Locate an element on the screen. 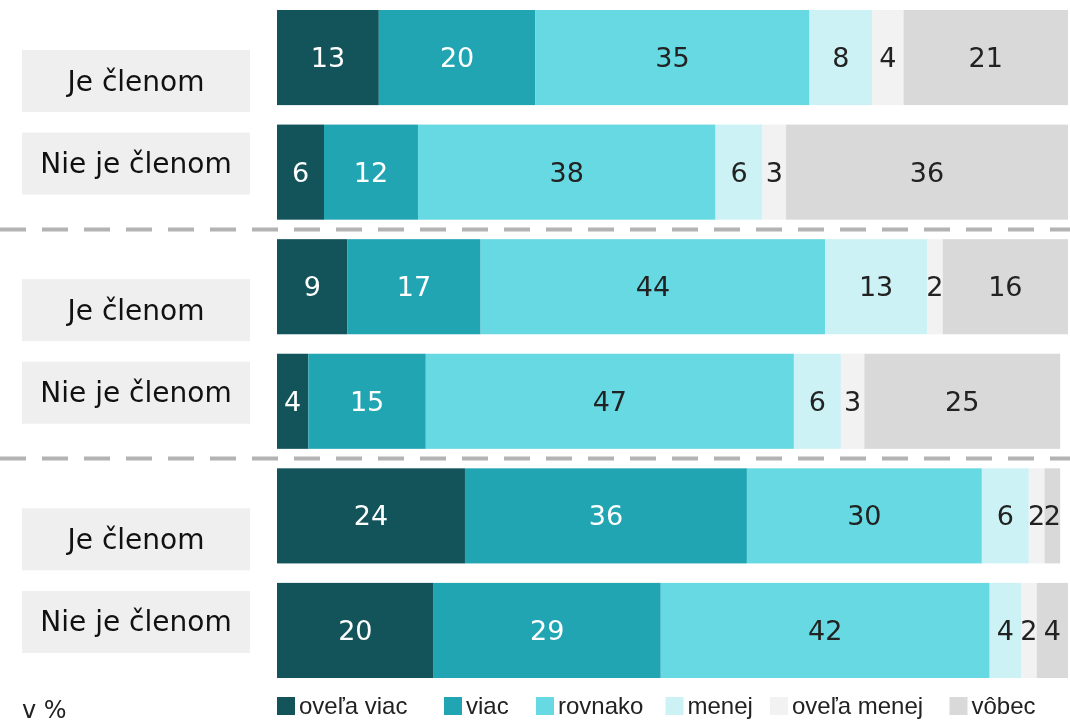  data-label: 47 is located at coordinates (610, 401).